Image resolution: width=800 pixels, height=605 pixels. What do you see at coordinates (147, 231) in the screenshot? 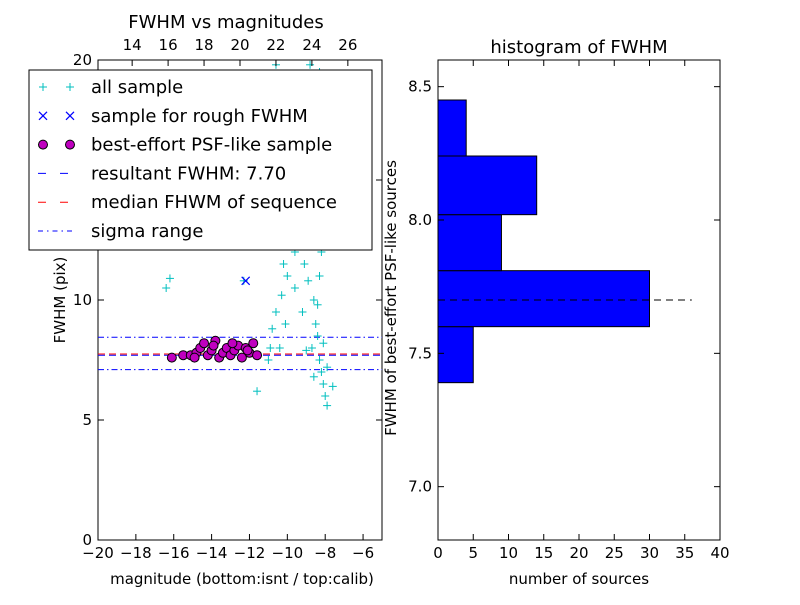
I see `legend-label: sigma range` at bounding box center [147, 231].